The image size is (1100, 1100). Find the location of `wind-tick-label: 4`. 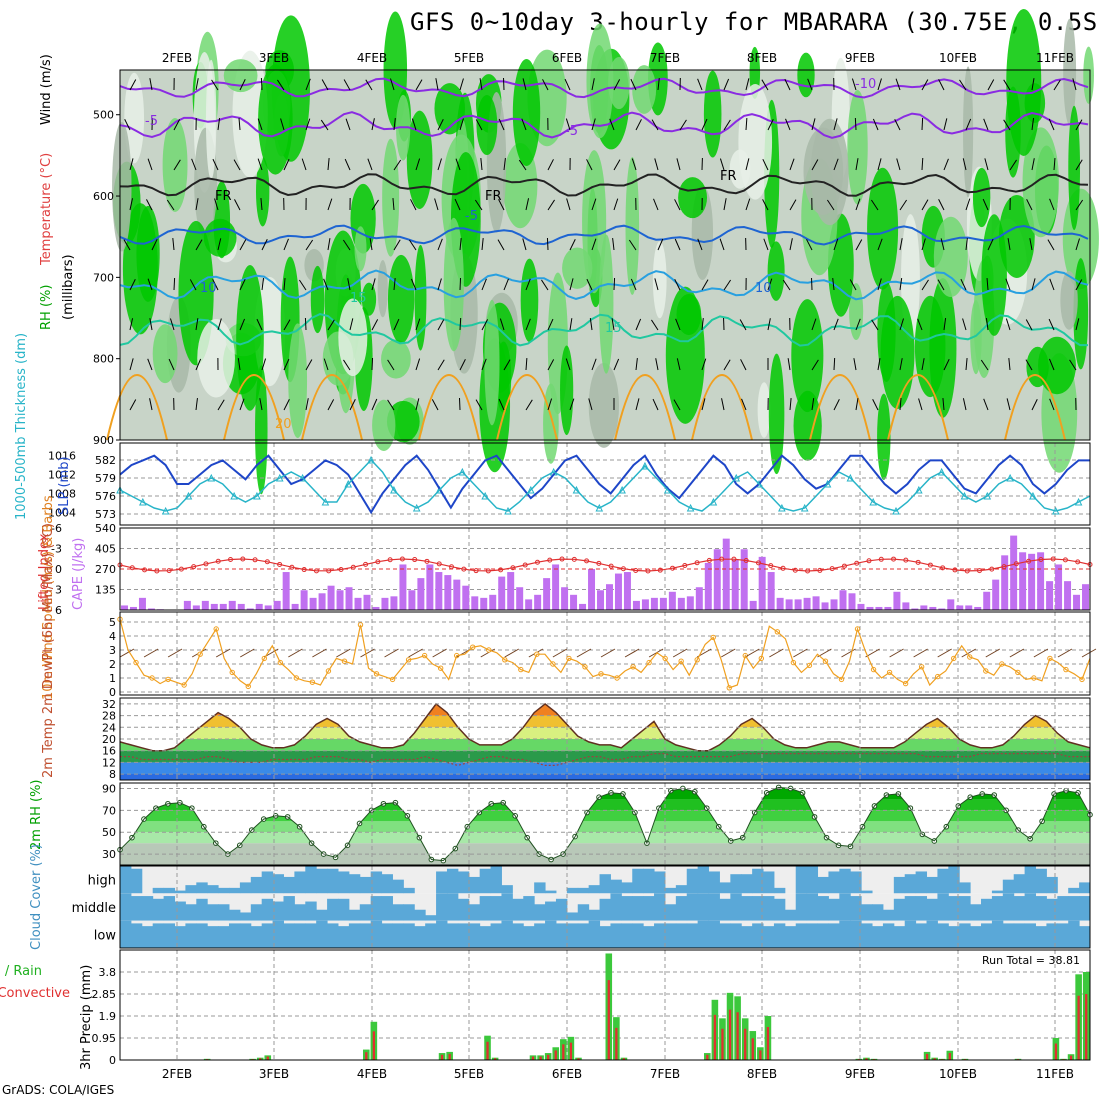

wind-tick-label: 4 is located at coordinates (112, 636).